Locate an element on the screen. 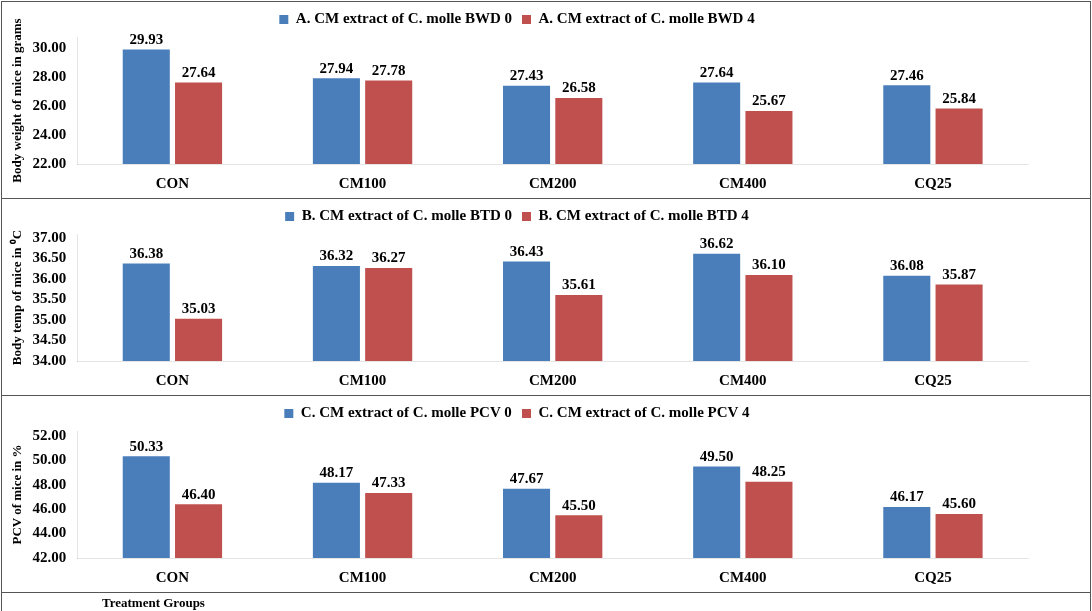  y-axis-title: Body weight of mice in grams is located at coordinates (17, 100).